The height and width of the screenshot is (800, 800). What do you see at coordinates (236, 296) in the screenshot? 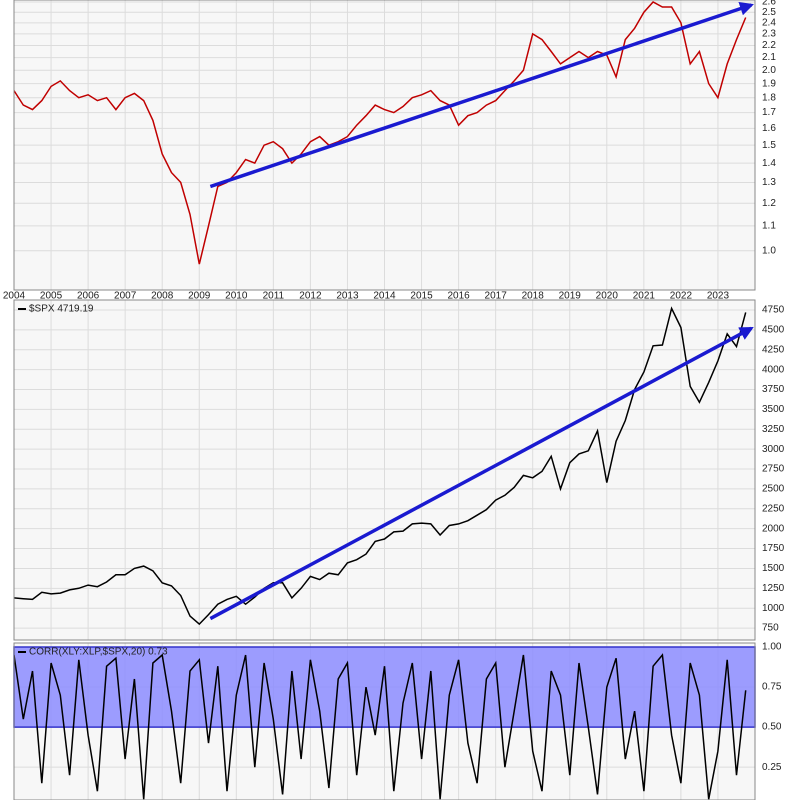
I see `x-tick-label: 2010` at bounding box center [236, 296].